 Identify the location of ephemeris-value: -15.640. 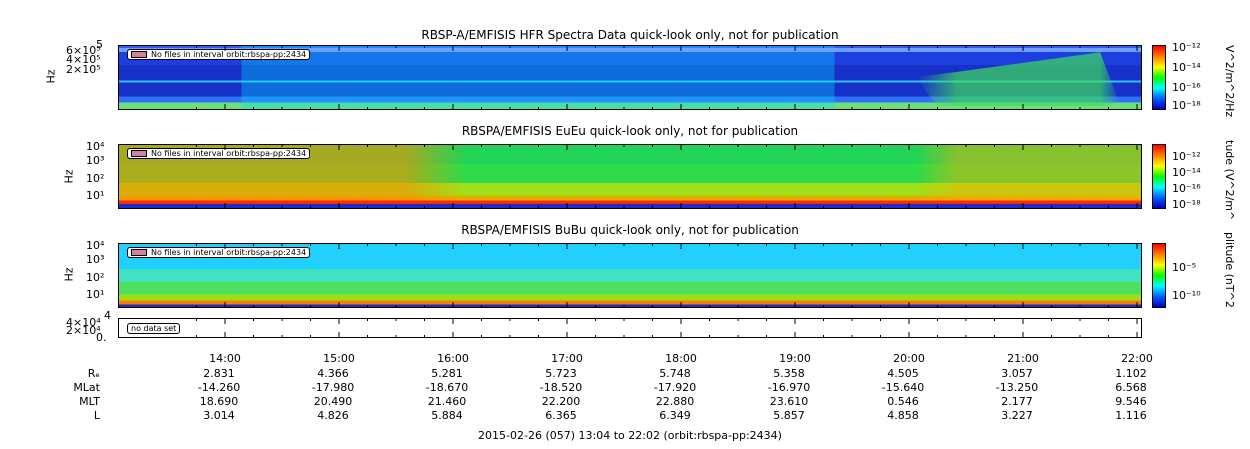
(903, 387).